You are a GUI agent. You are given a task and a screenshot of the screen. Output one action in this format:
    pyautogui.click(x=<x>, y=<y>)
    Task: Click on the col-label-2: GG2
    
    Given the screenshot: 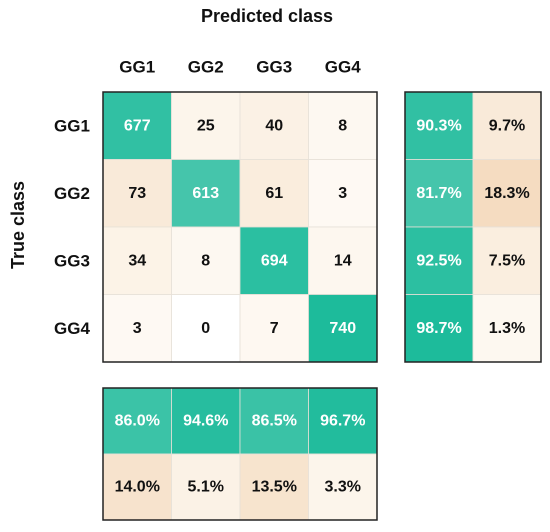 What is the action you would take?
    pyautogui.click(x=206, y=67)
    